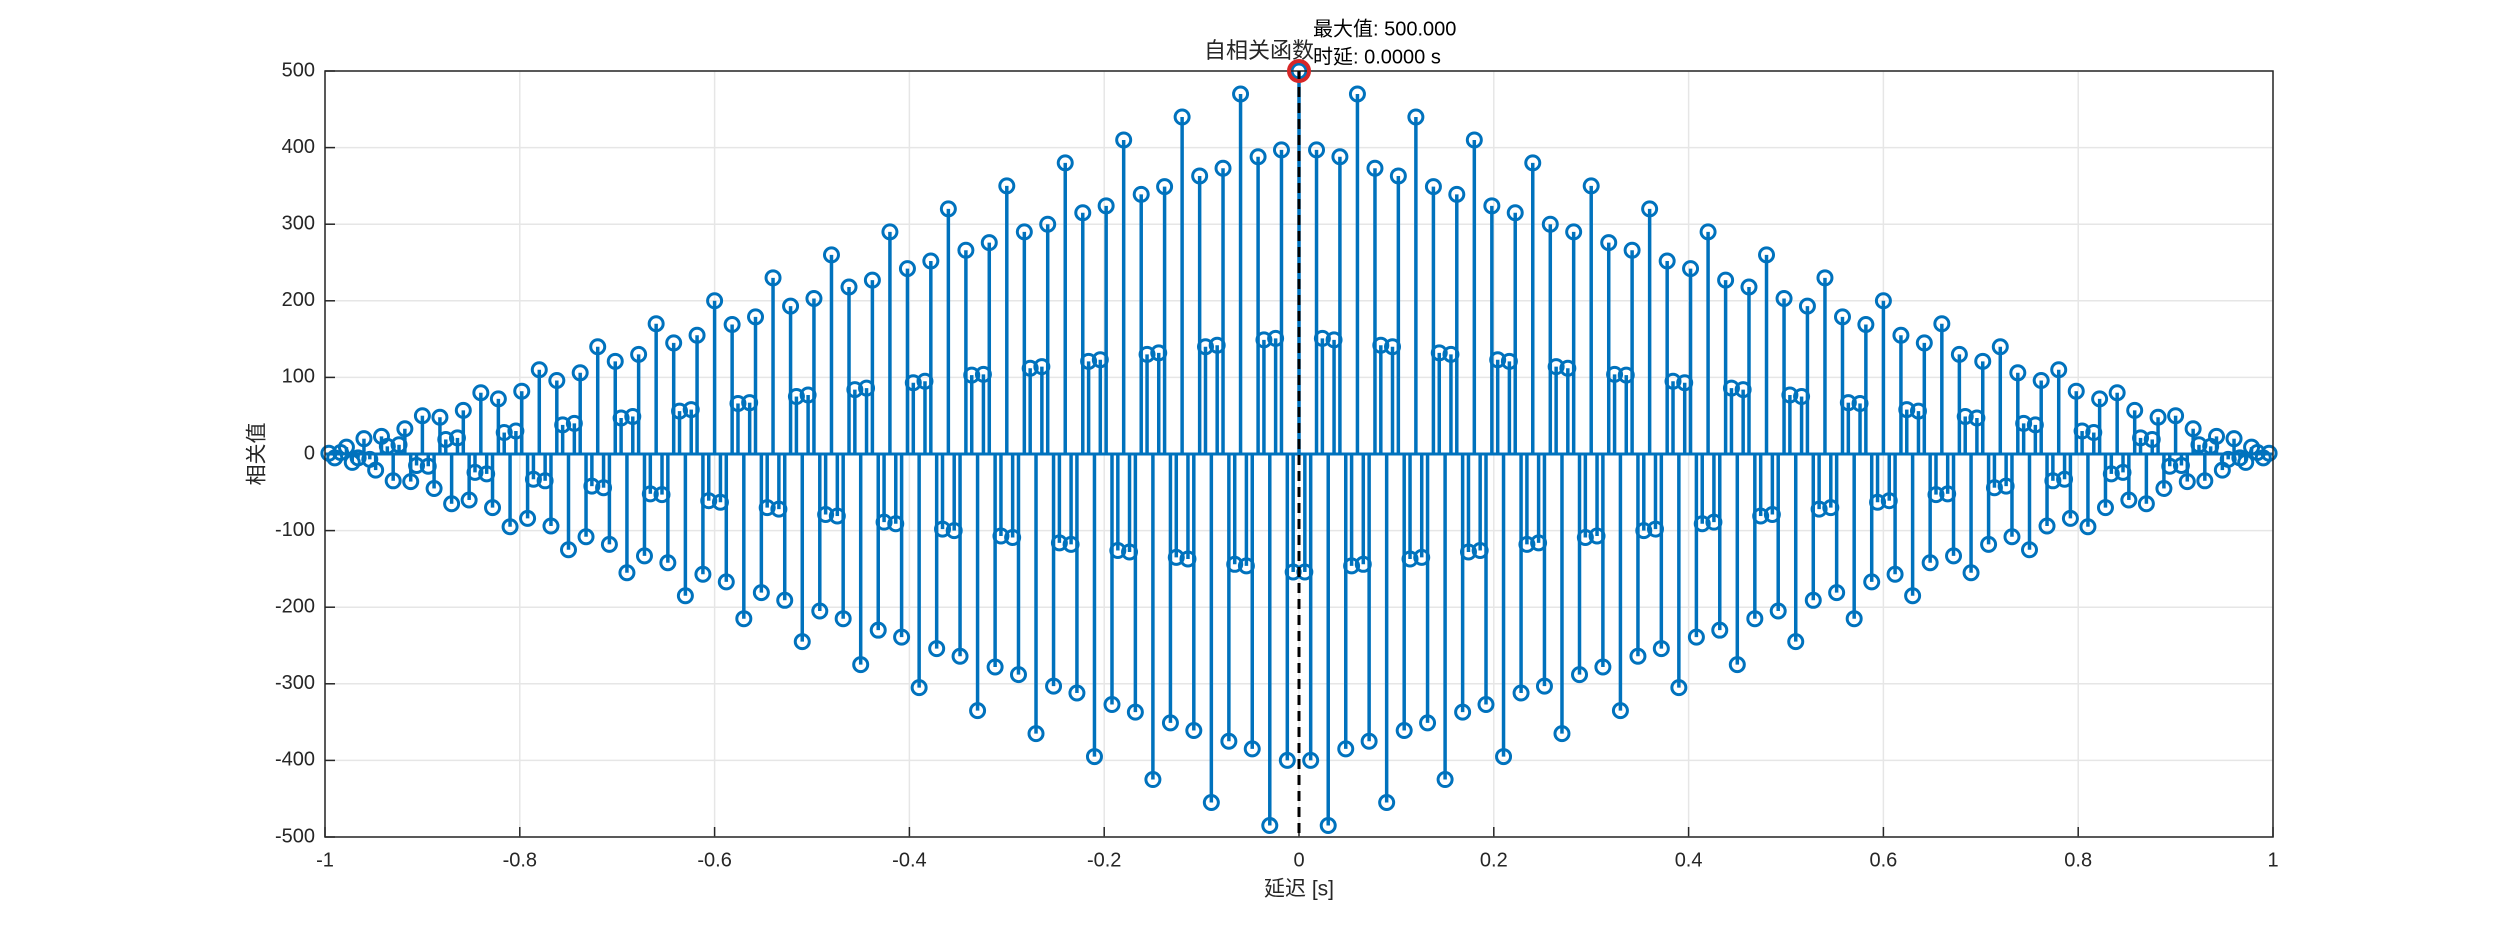 The height and width of the screenshot is (938, 2500). I want to click on x-tick-label: -0.6, so click(714, 860).